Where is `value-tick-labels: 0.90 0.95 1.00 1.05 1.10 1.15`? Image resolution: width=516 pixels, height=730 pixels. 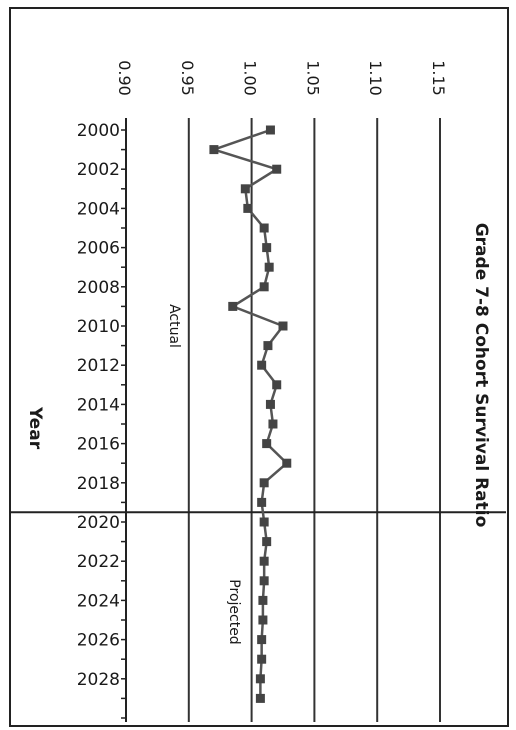
value-tick-labels: 0.90 0.95 1.00 1.05 1.10 1.15 is located at coordinates (281, 78).